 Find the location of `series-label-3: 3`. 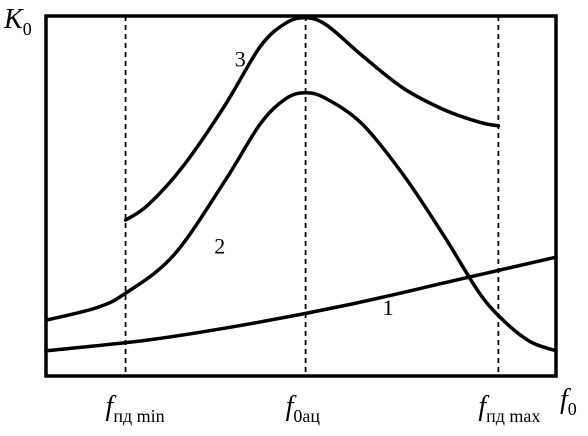

series-label-3: 3 is located at coordinates (240, 58).